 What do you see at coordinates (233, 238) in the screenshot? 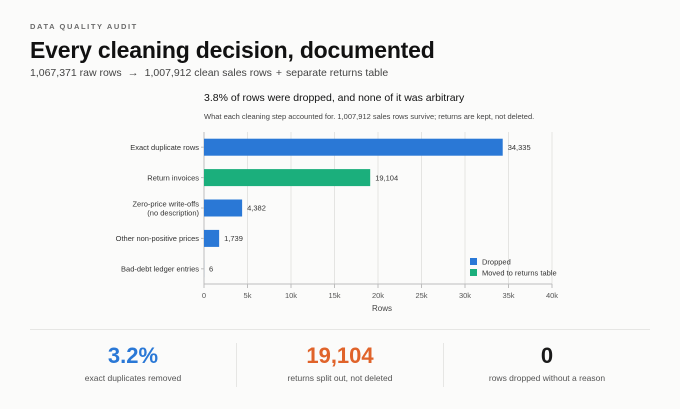
I see `bar-value-label: 1,739` at bounding box center [233, 238].